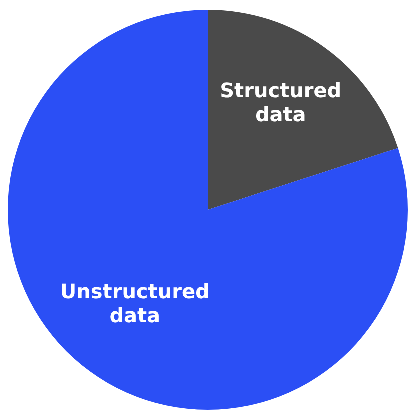  What do you see at coordinates (135, 303) in the screenshot?
I see `slice-label: Unstructured data` at bounding box center [135, 303].